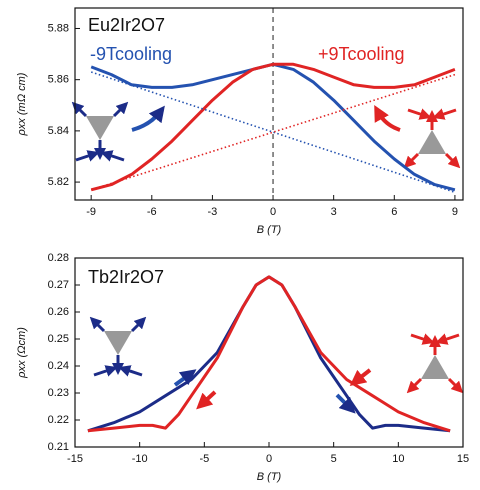 This screenshot has width=480, height=490. Describe the element at coordinates (213, 212) in the screenshot. I see `x-tick-label: -3` at that location.